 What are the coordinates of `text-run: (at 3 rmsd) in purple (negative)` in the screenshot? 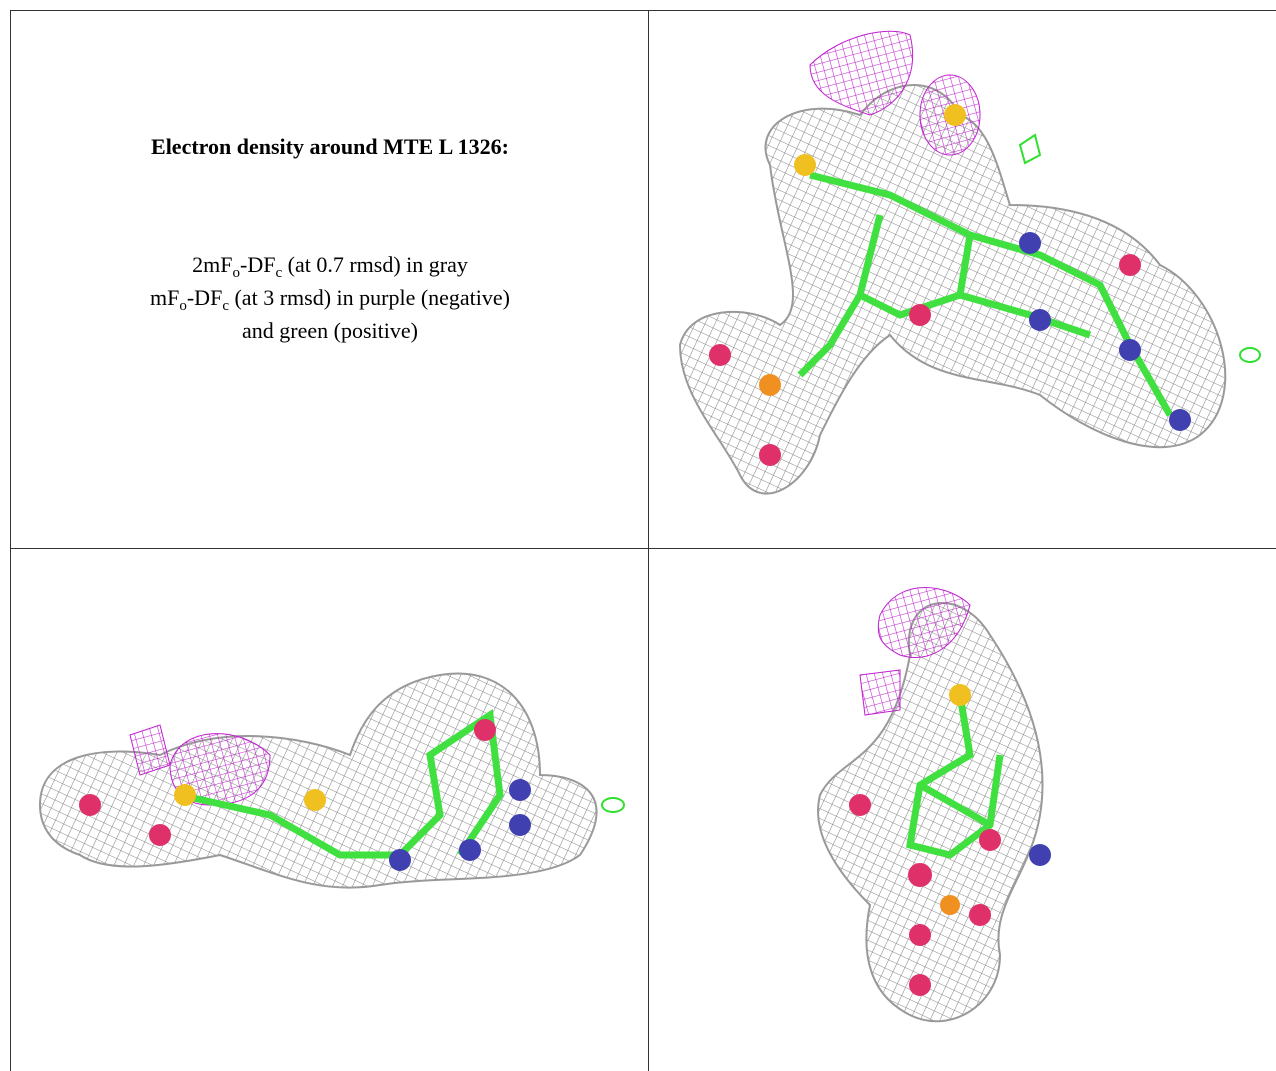 It's located at (369, 297).